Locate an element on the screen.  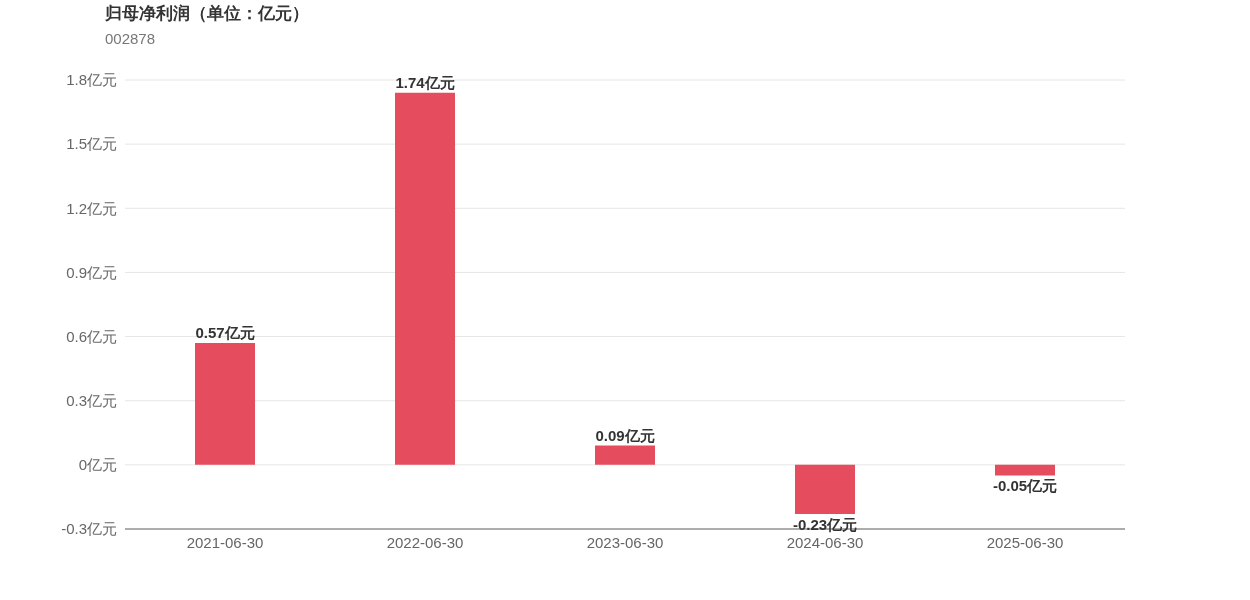
y-tick-label: 0.6亿元 is located at coordinates (91, 336).